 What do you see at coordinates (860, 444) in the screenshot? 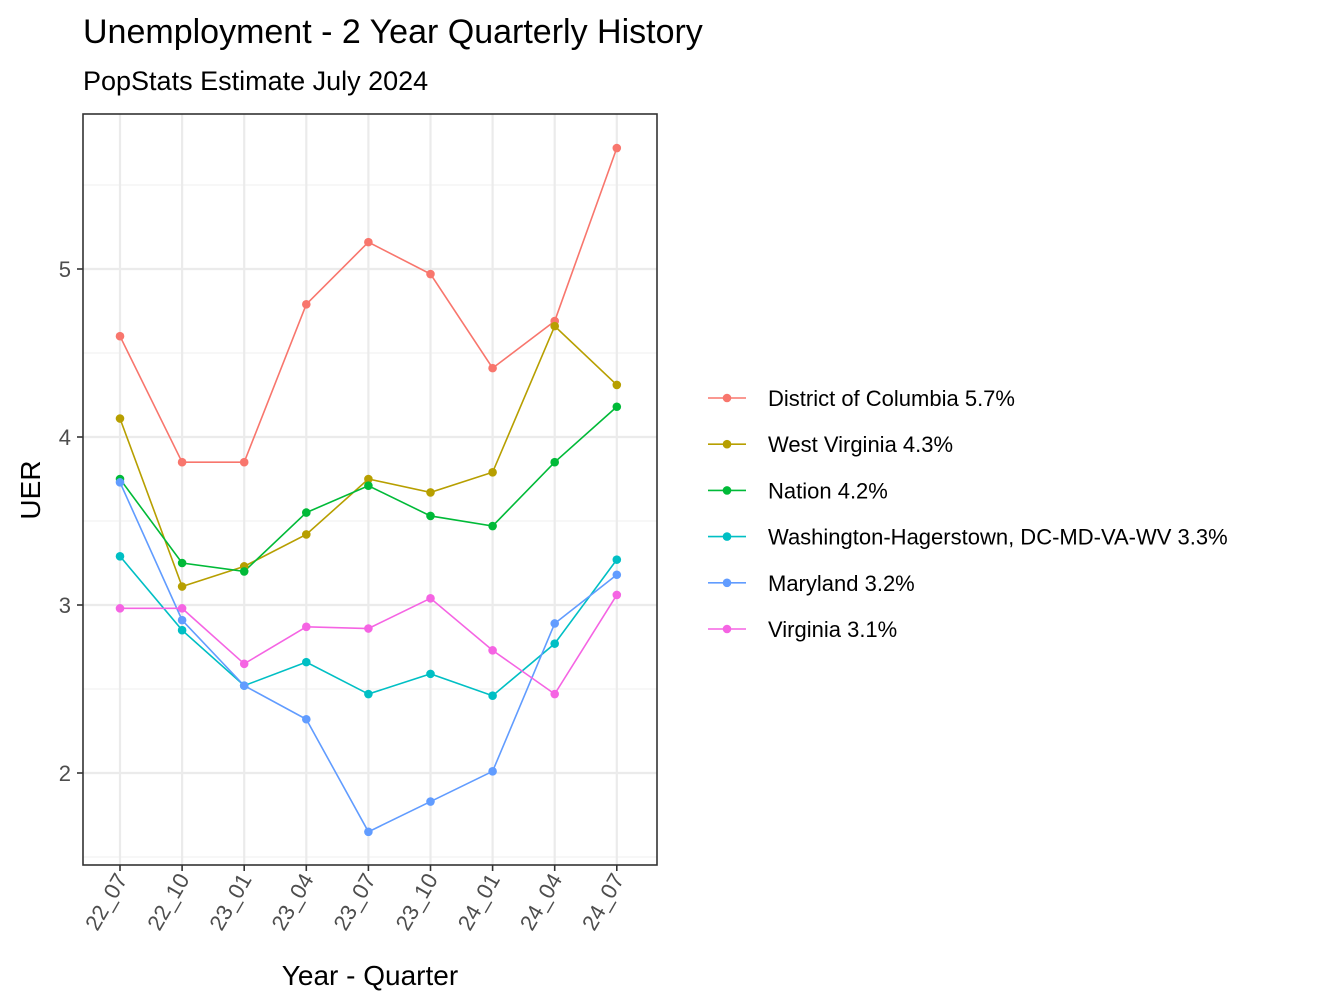
I see `legend-label: West Virginia 4.3%` at bounding box center [860, 444].